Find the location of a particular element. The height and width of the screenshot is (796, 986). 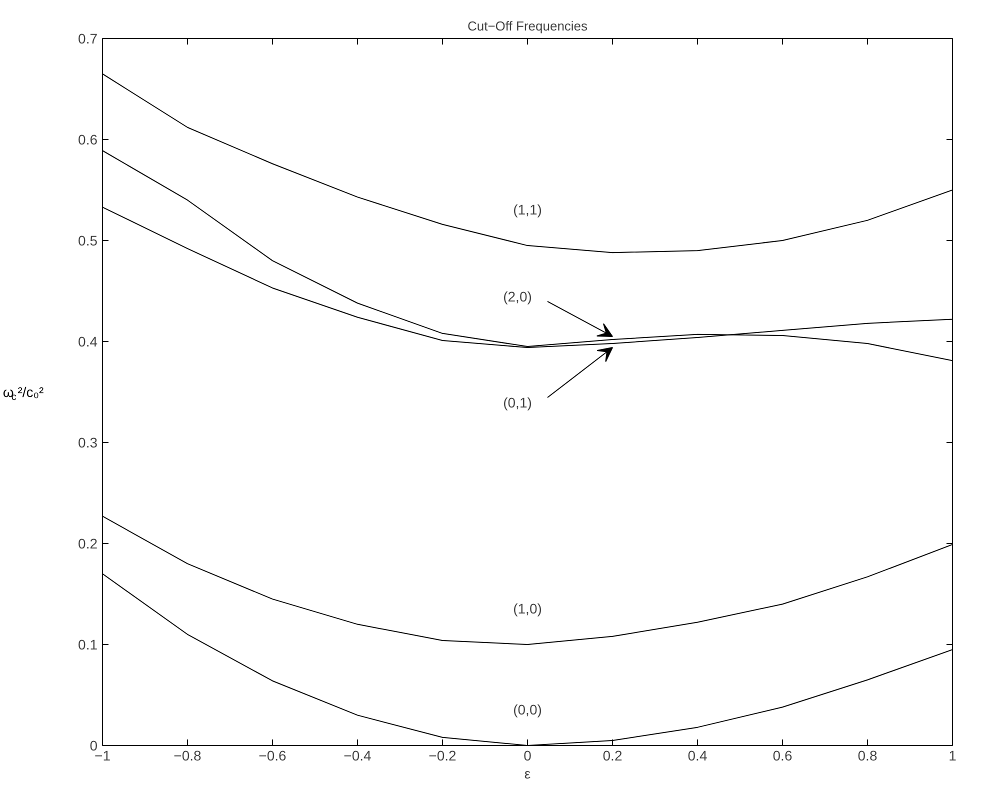

x-tick-label: 0.2 is located at coordinates (612, 756).